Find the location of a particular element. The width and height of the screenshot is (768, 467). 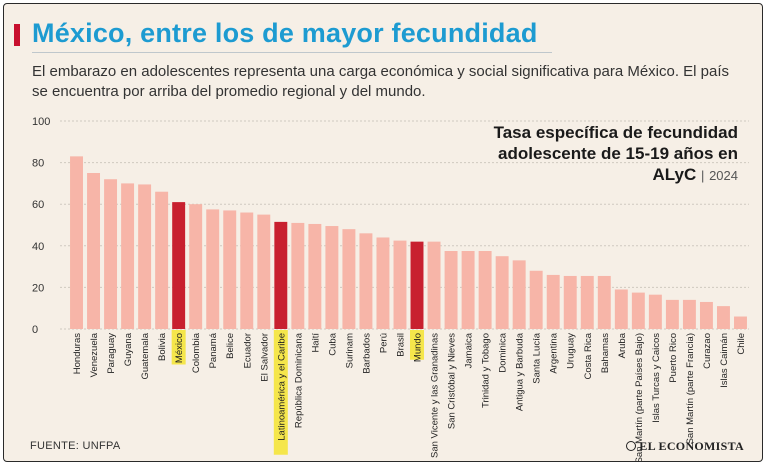

x-tick-label: San Martín (parte Países Bajo) is located at coordinates (639, 397).